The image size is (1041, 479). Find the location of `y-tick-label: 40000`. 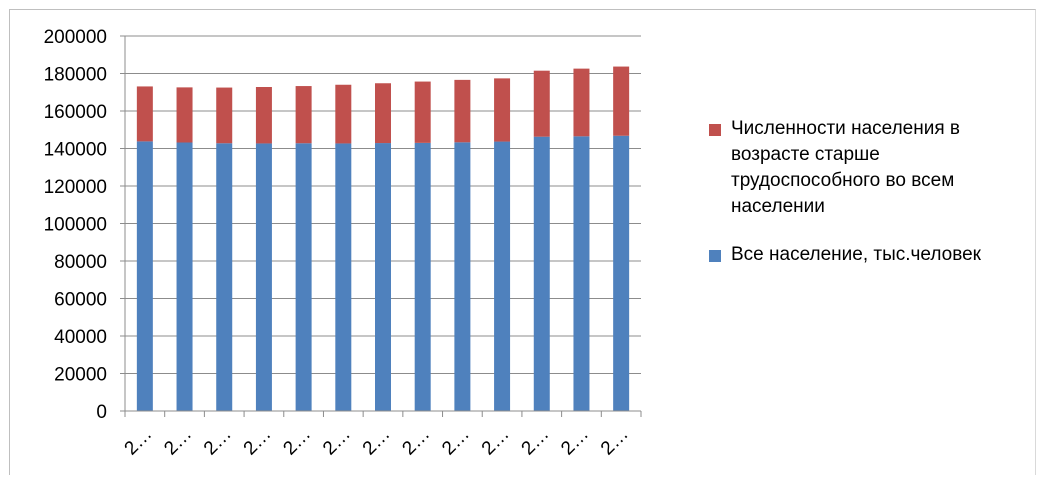

y-tick-label: 40000 is located at coordinates (80, 337).